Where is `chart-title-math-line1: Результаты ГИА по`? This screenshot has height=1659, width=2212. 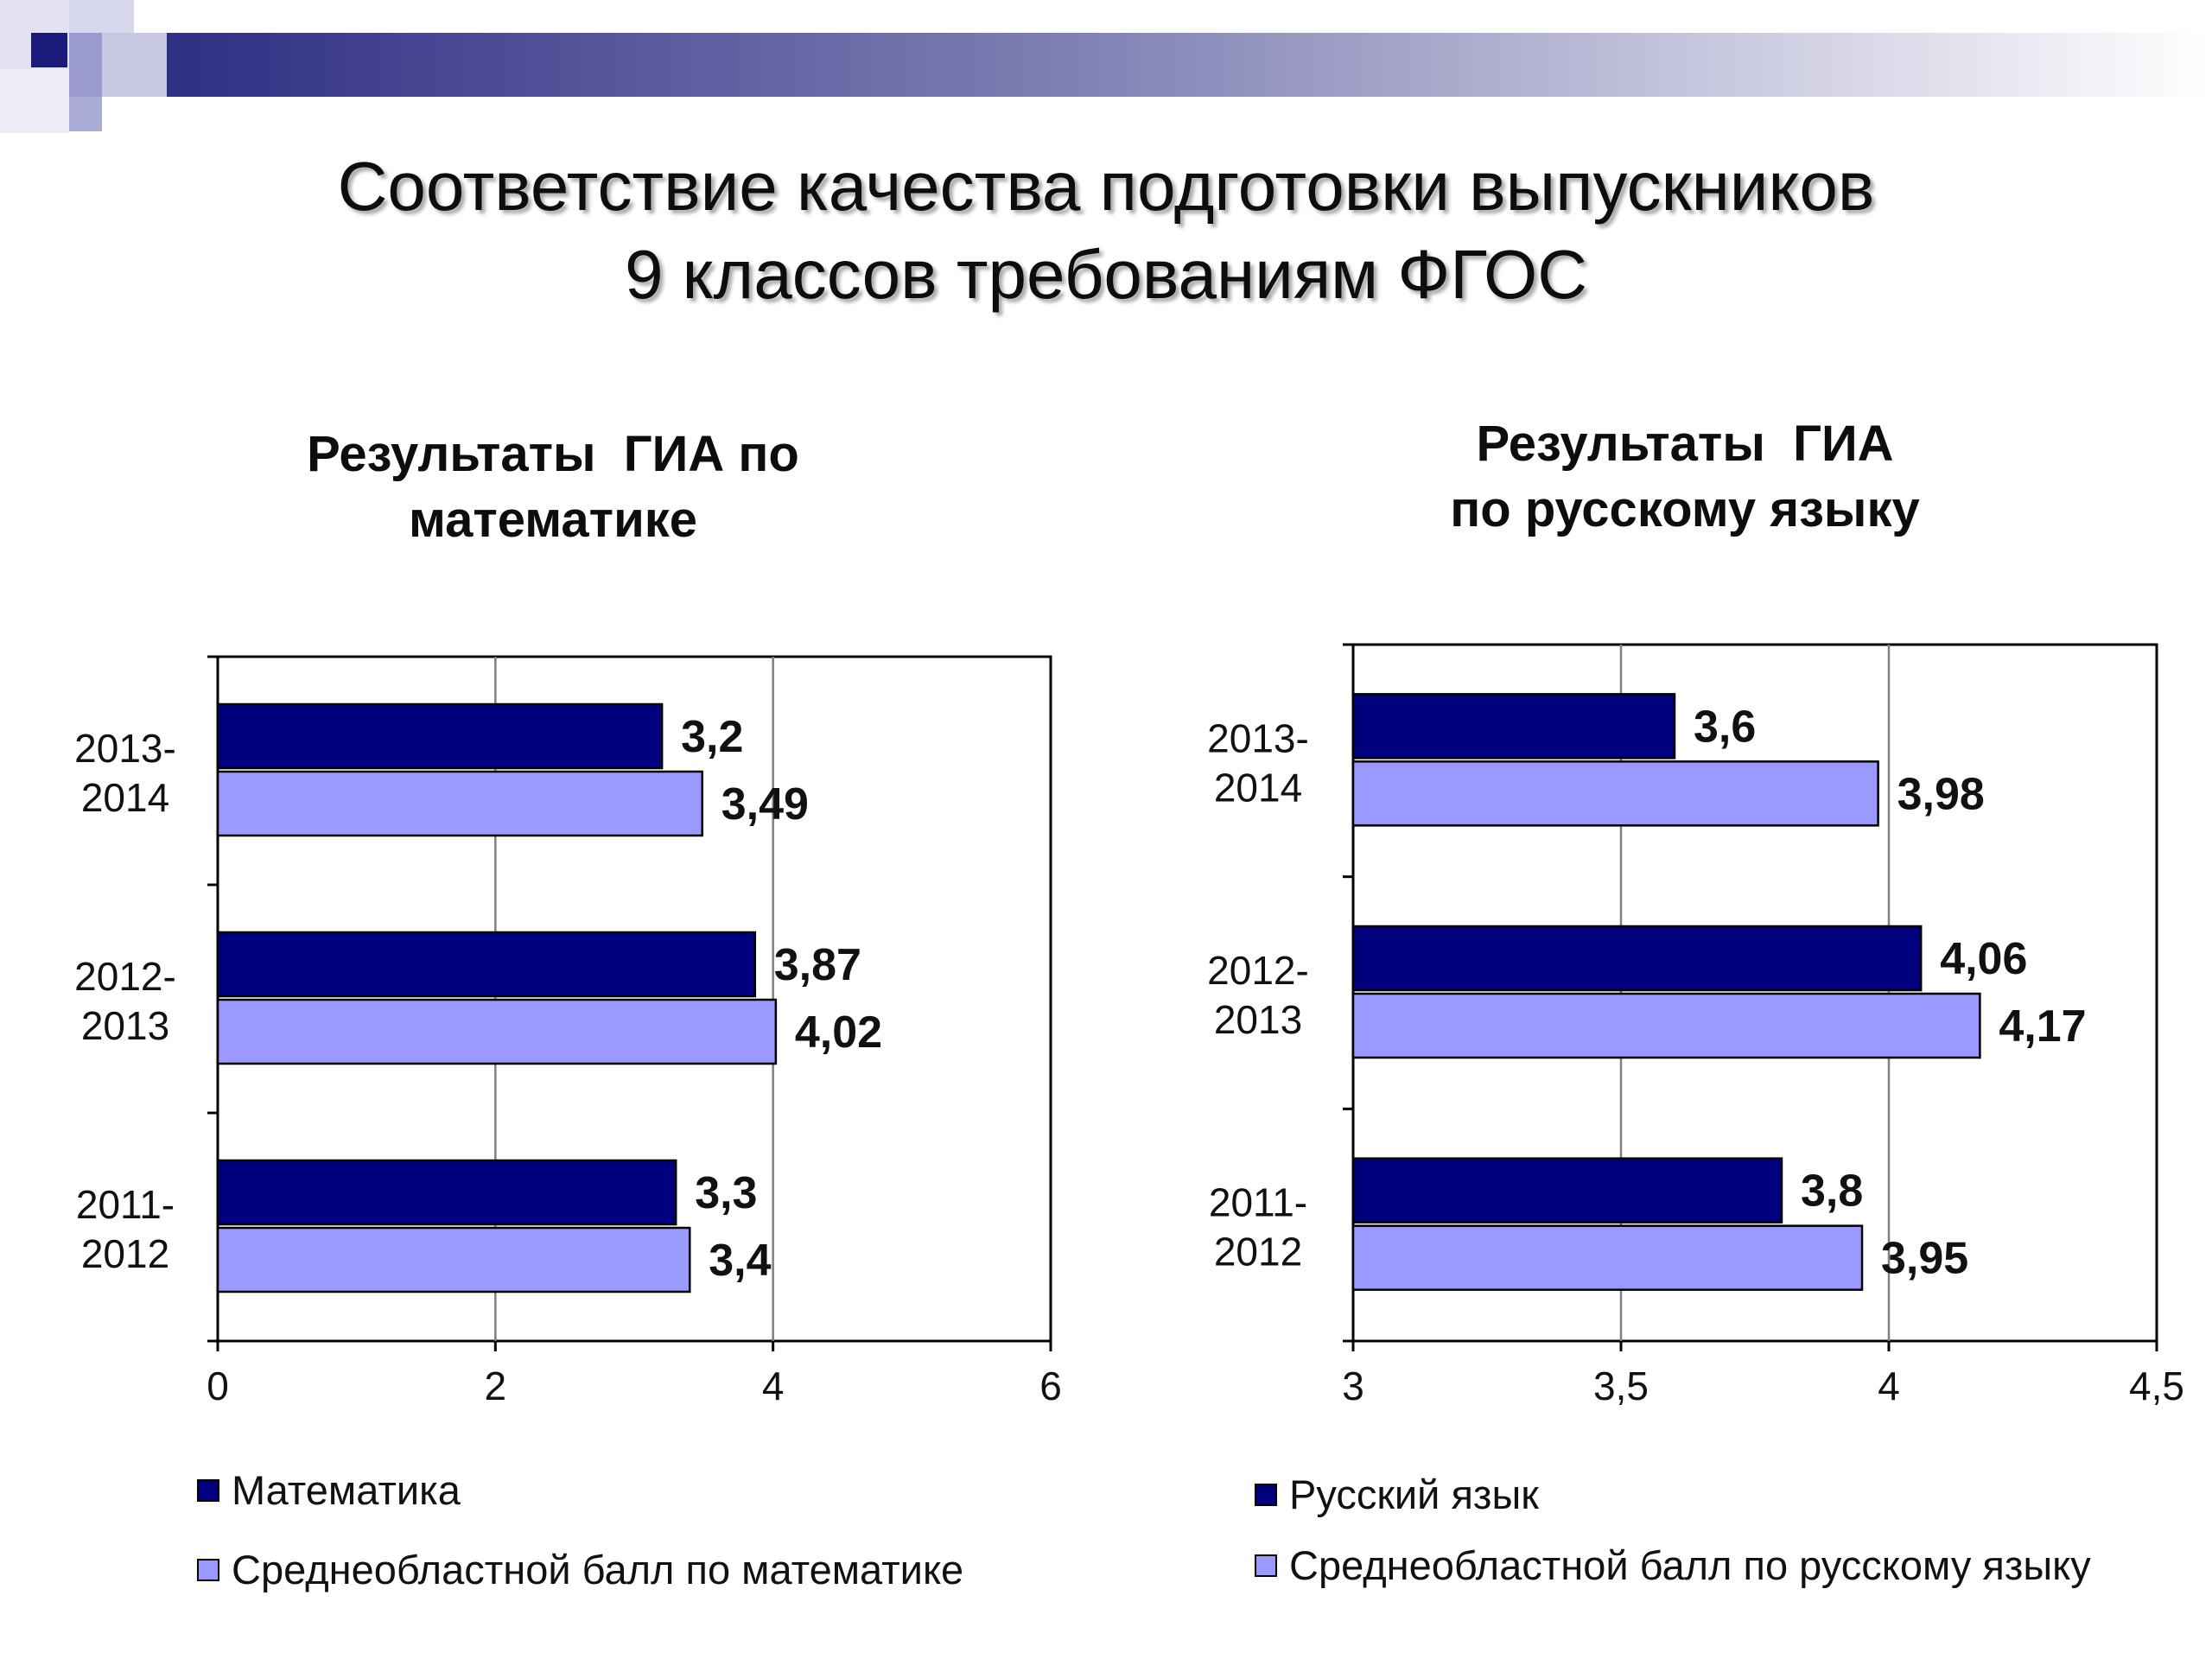 chart-title-math-line1: Результаты ГИА по is located at coordinates (553, 454).